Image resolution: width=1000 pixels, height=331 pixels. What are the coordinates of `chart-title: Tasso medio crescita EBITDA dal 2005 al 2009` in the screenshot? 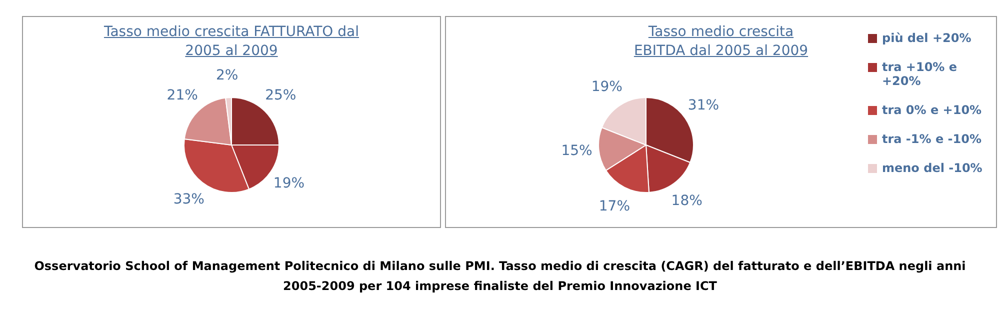 It's located at (721, 42).